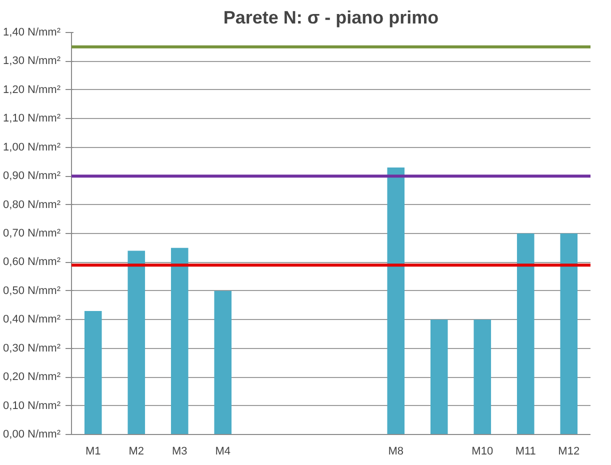 The height and width of the screenshot is (465, 611). I want to click on x-tick-label: M2, so click(136, 452).